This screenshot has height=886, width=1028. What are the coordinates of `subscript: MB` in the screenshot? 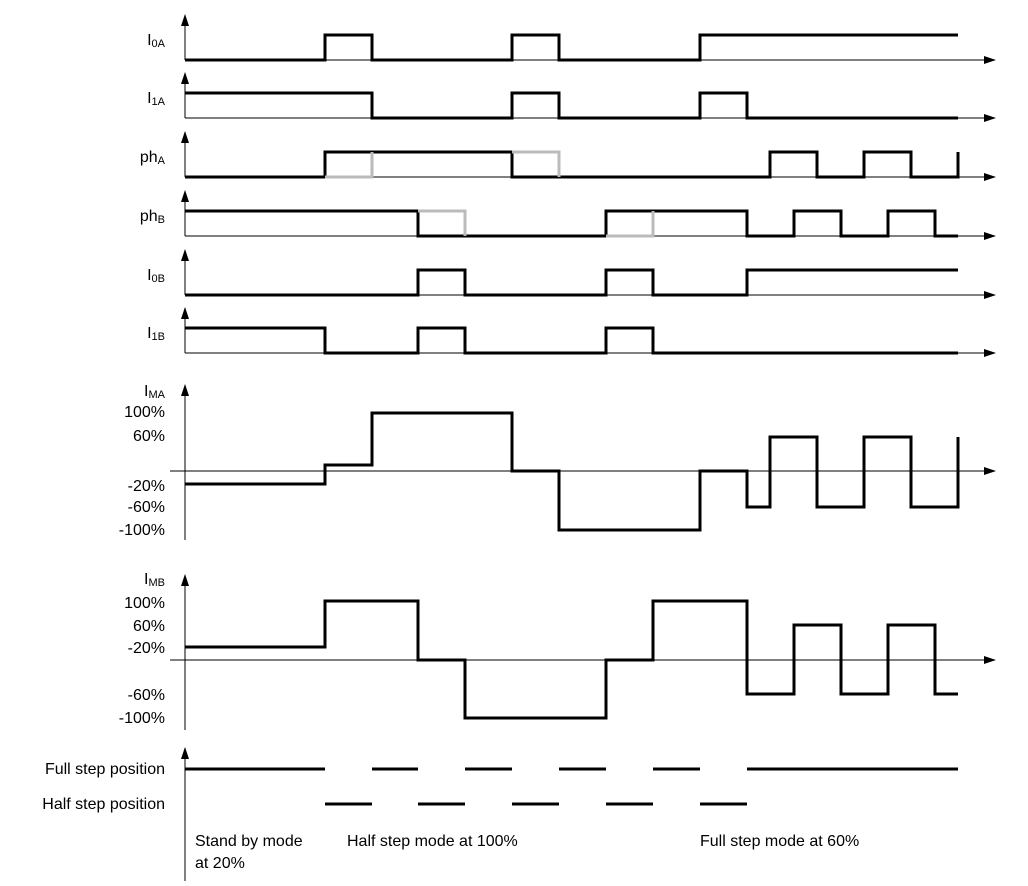 It's located at (157, 583).